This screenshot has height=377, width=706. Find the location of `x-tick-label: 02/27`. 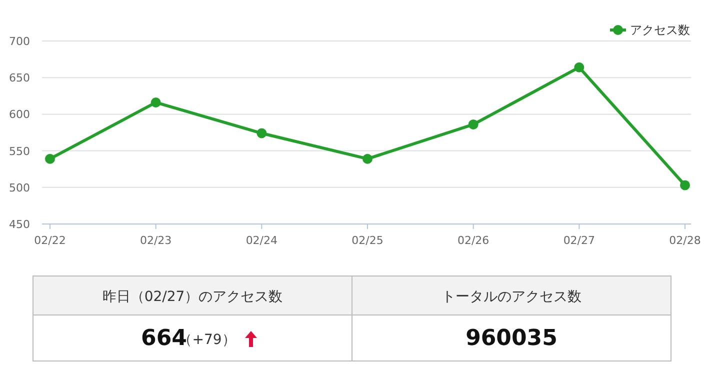

x-tick-label: 02/27 is located at coordinates (579, 240).